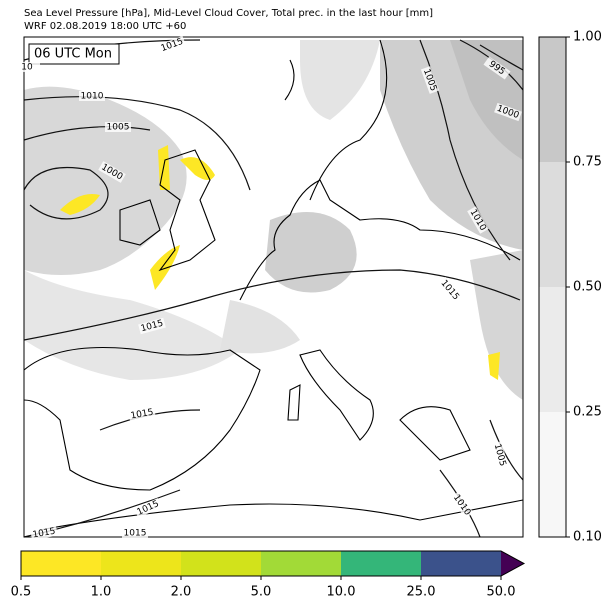 This screenshot has width=613, height=614. What do you see at coordinates (501, 592) in the screenshot?
I see `precip-colorbar-label: 50.0` at bounding box center [501, 592].